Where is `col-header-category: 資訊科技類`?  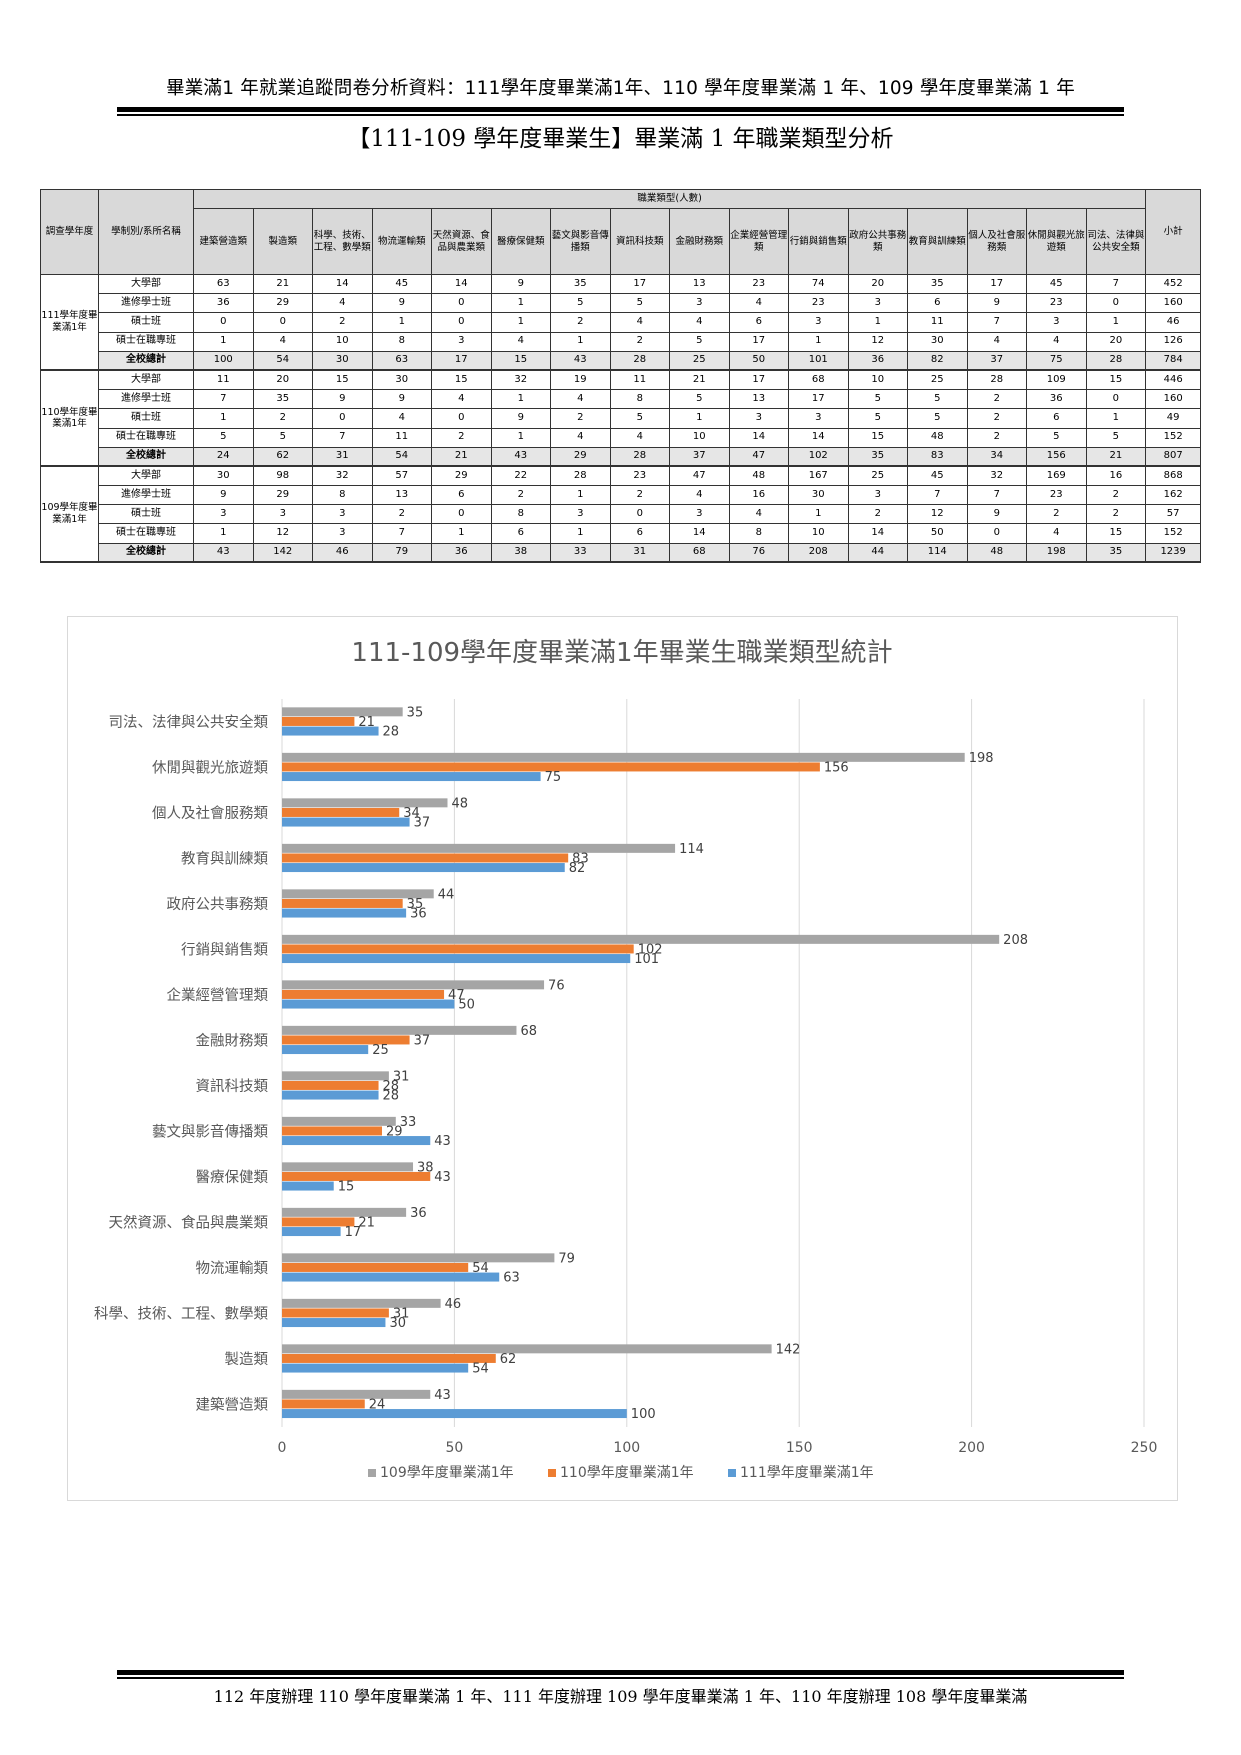
col-header-category: 資訊科技類 is located at coordinates (639, 241).